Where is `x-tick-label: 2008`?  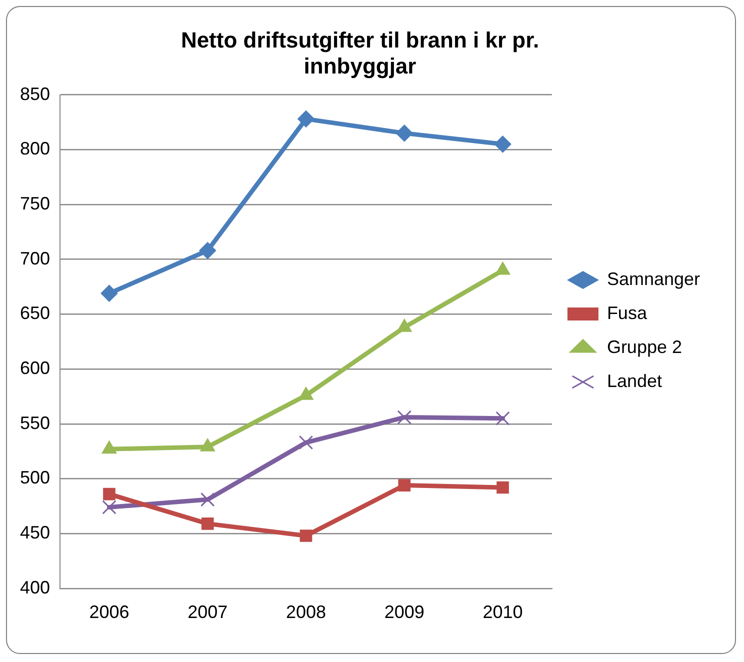
x-tick-label: 2008 is located at coordinates (306, 612).